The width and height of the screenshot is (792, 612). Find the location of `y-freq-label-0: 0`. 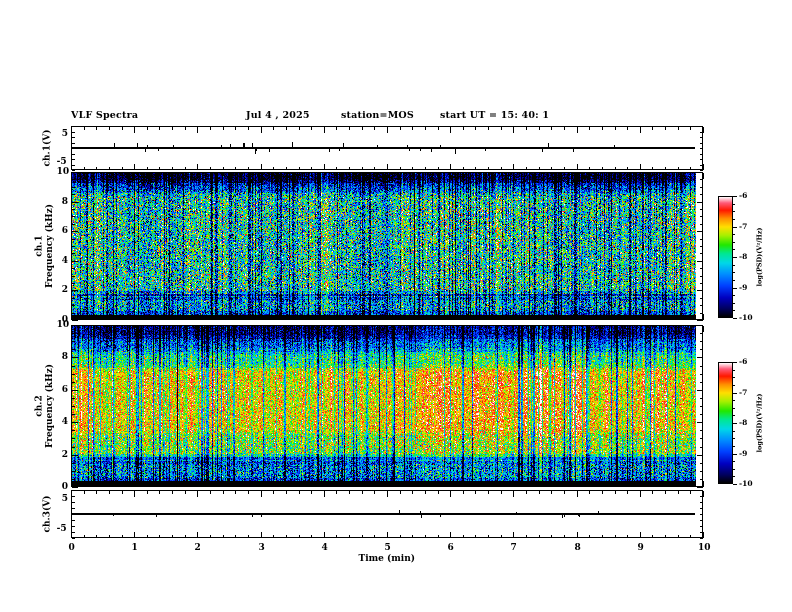

y-freq-label-0: 0 is located at coordinates (65, 487).